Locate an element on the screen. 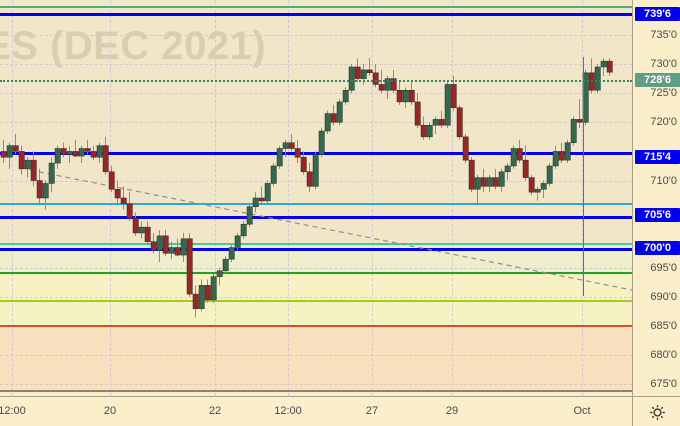  chart-settings-button is located at coordinates (656, 411).